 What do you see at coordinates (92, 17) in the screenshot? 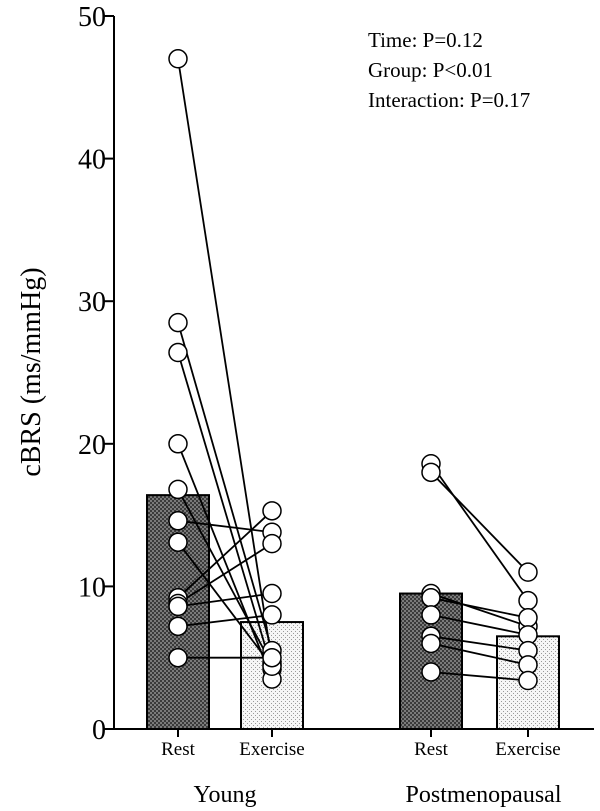
I see `y-tick-label-50: 50` at bounding box center [92, 17].